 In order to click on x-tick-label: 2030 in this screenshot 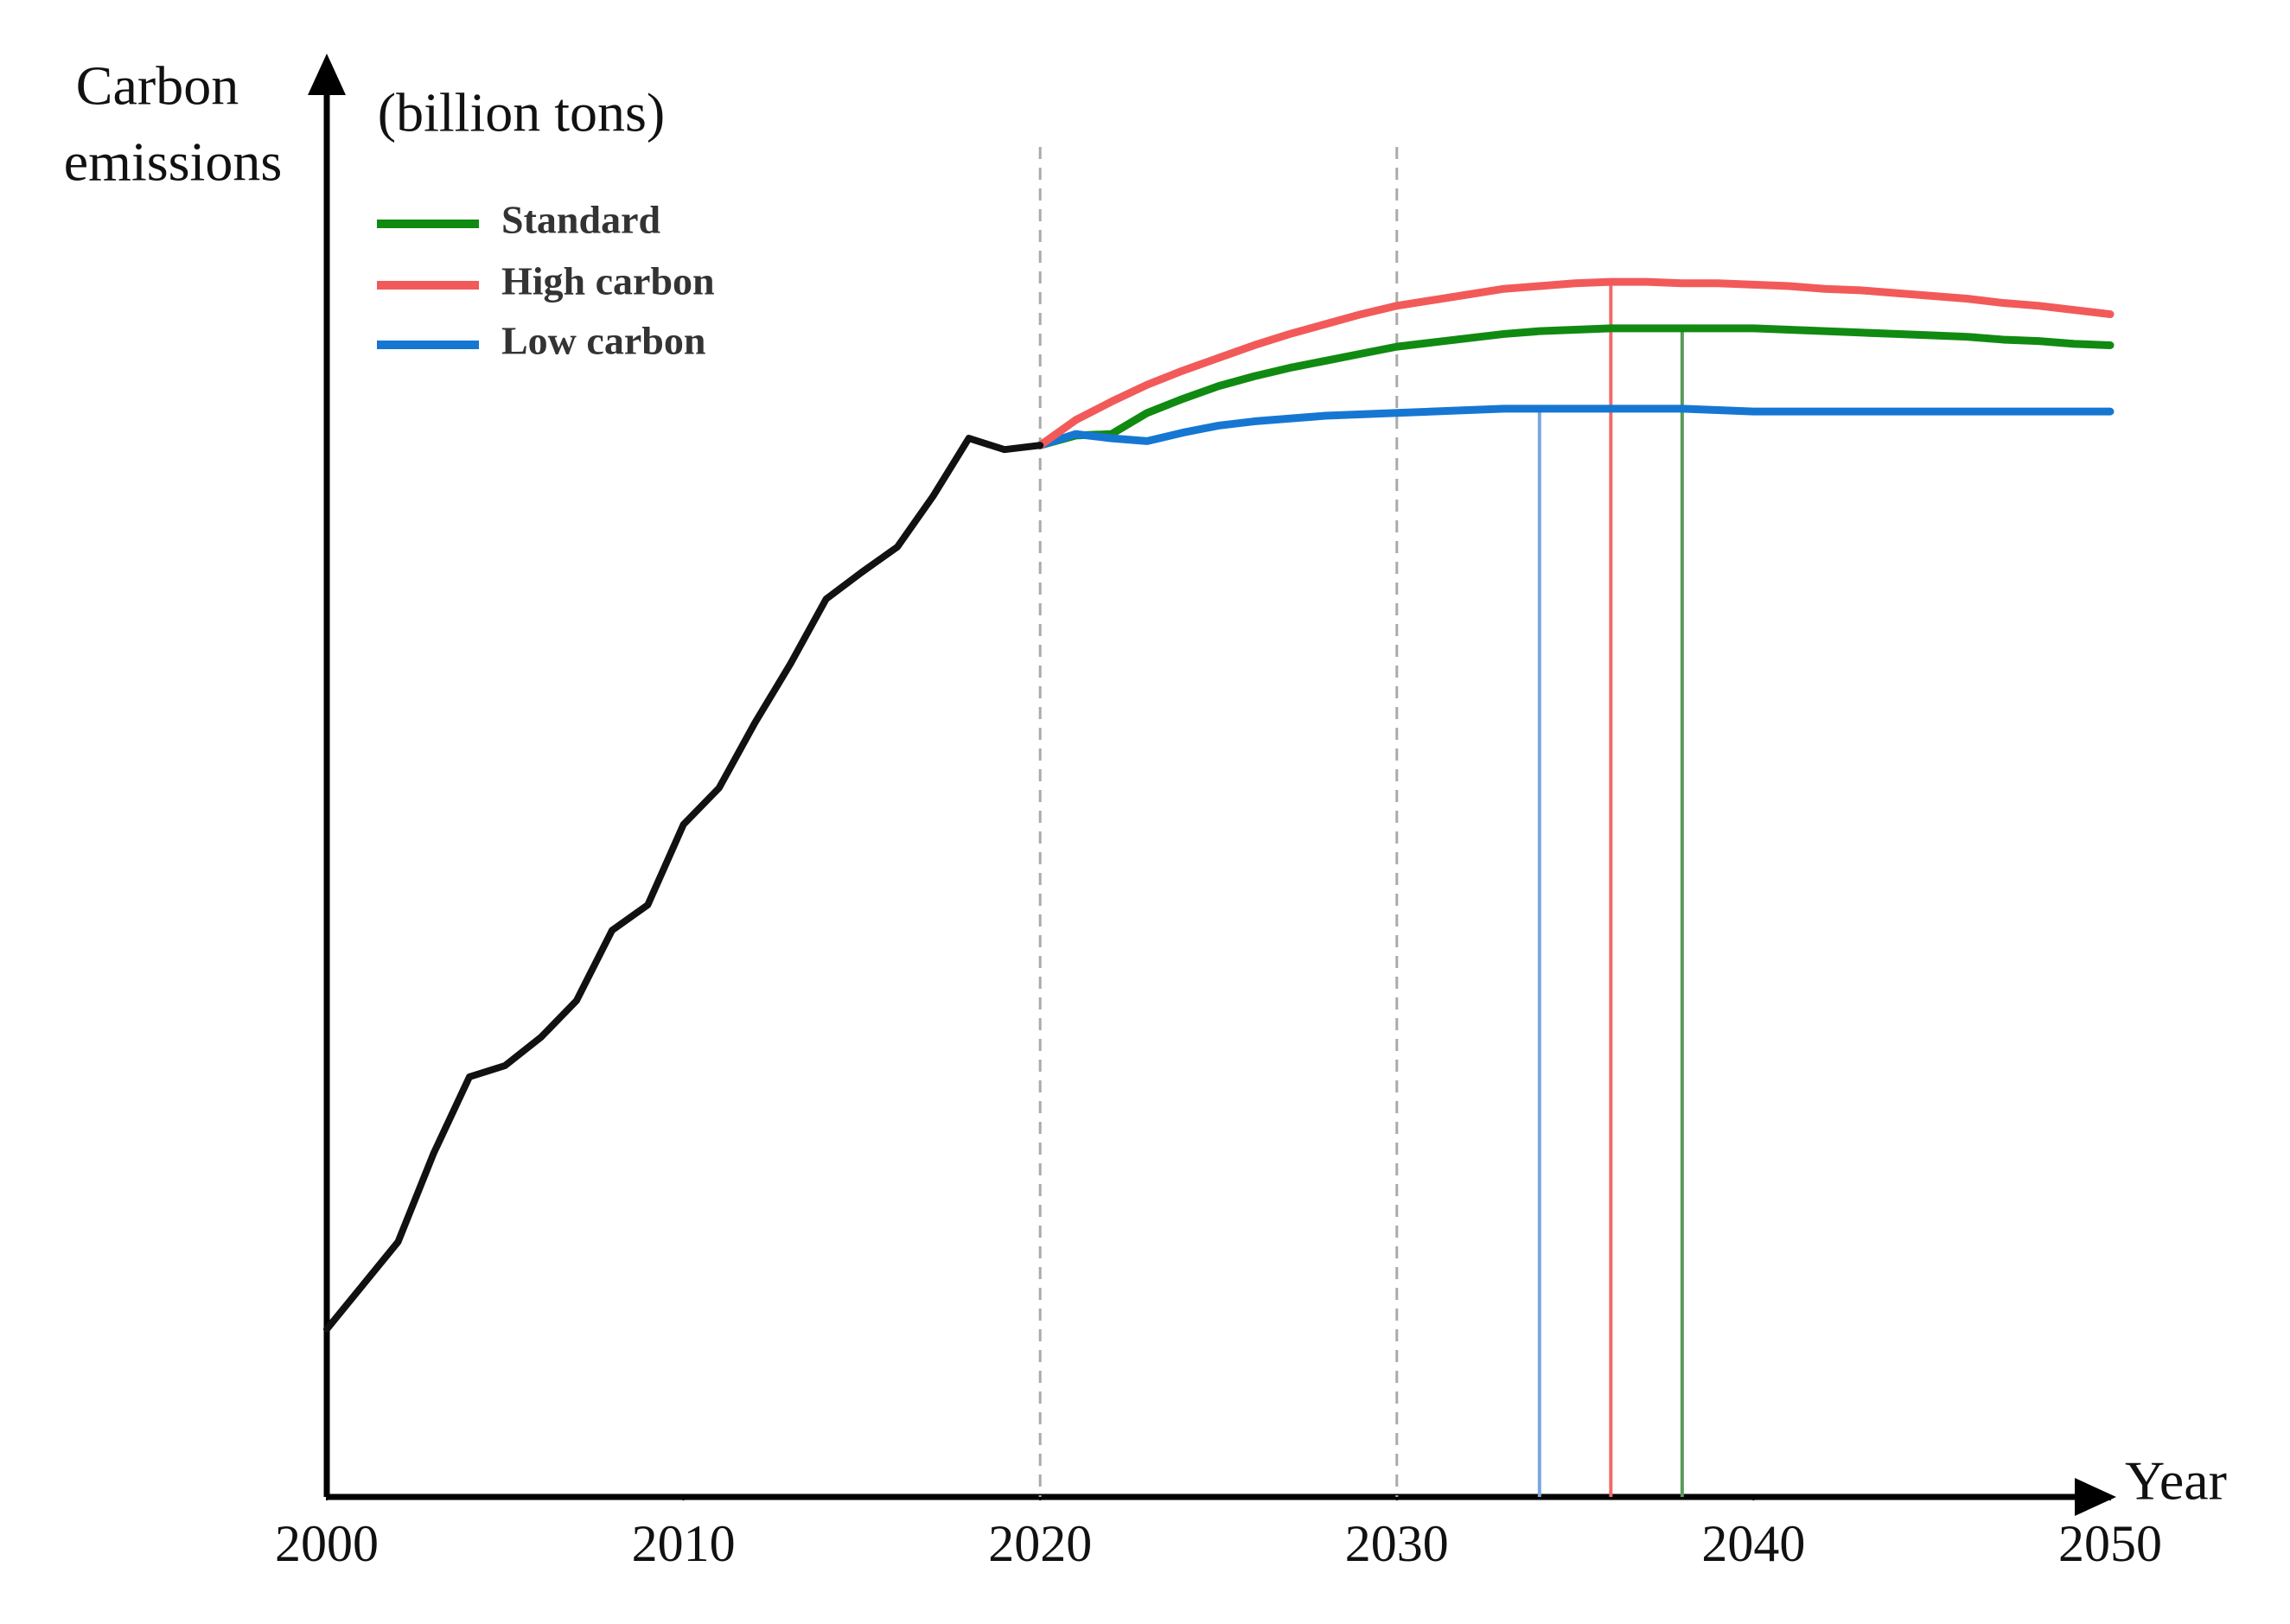, I will do `click(1397, 1543)`.